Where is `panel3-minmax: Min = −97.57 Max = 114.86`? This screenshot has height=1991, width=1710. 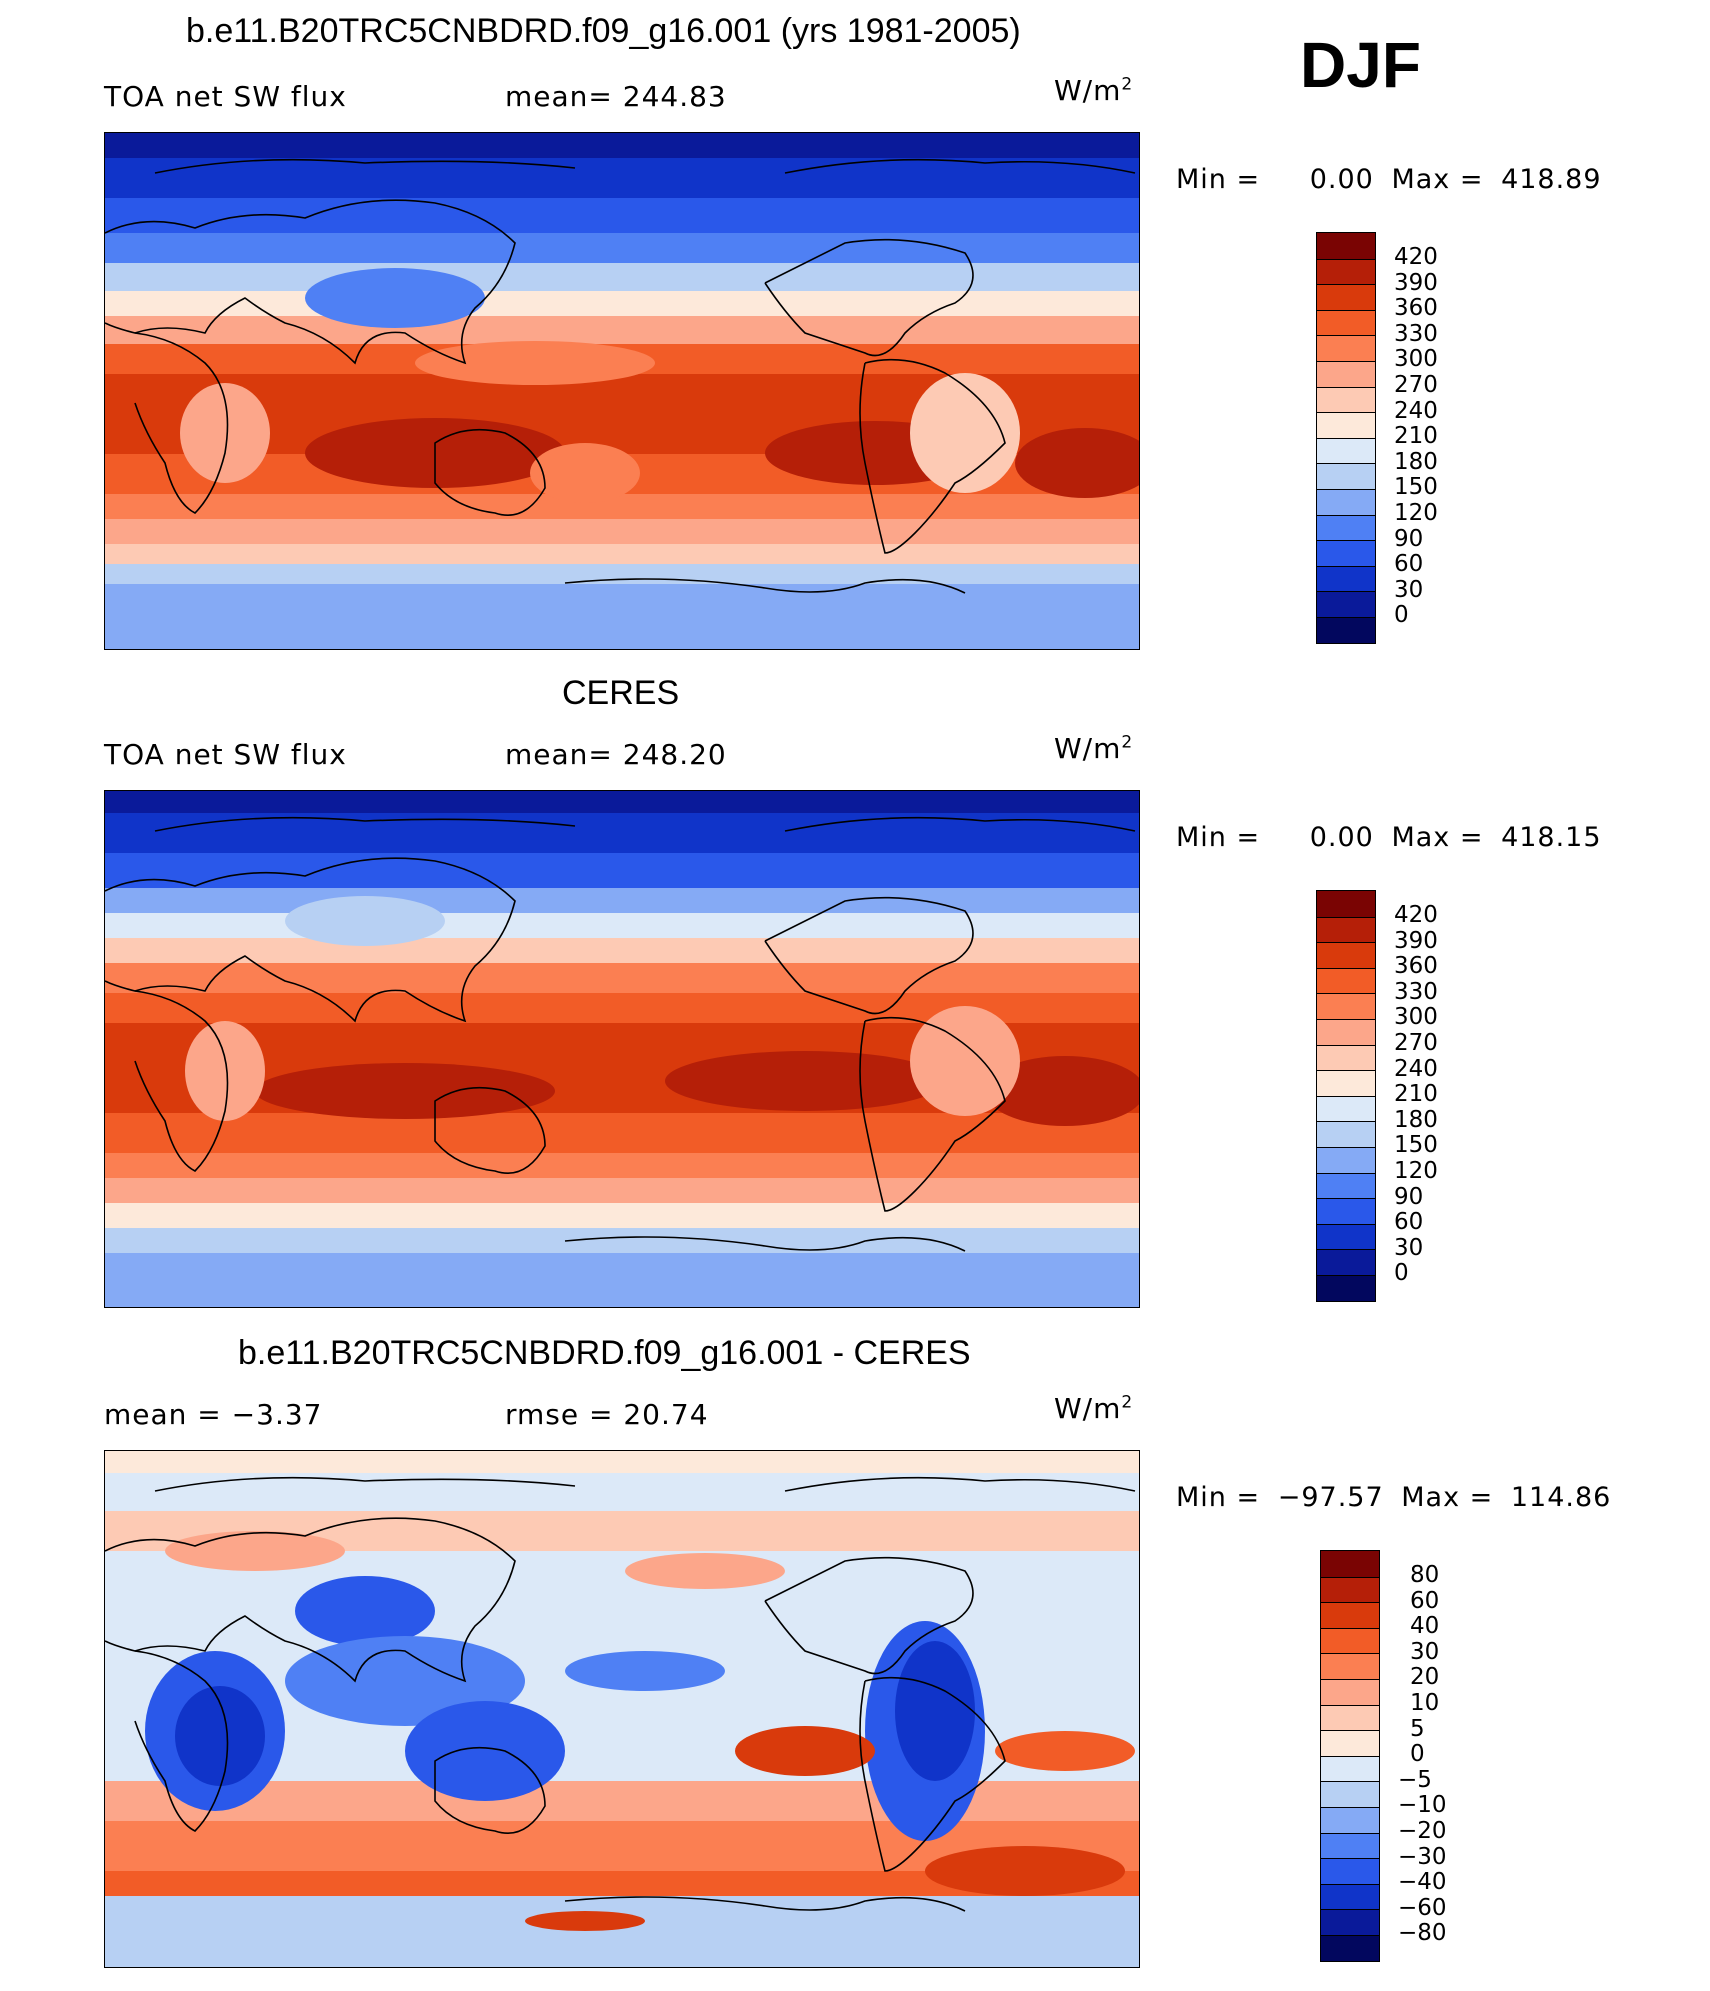 panel3-minmax: Min = −97.57 Max = 114.86 is located at coordinates (1393, 1497).